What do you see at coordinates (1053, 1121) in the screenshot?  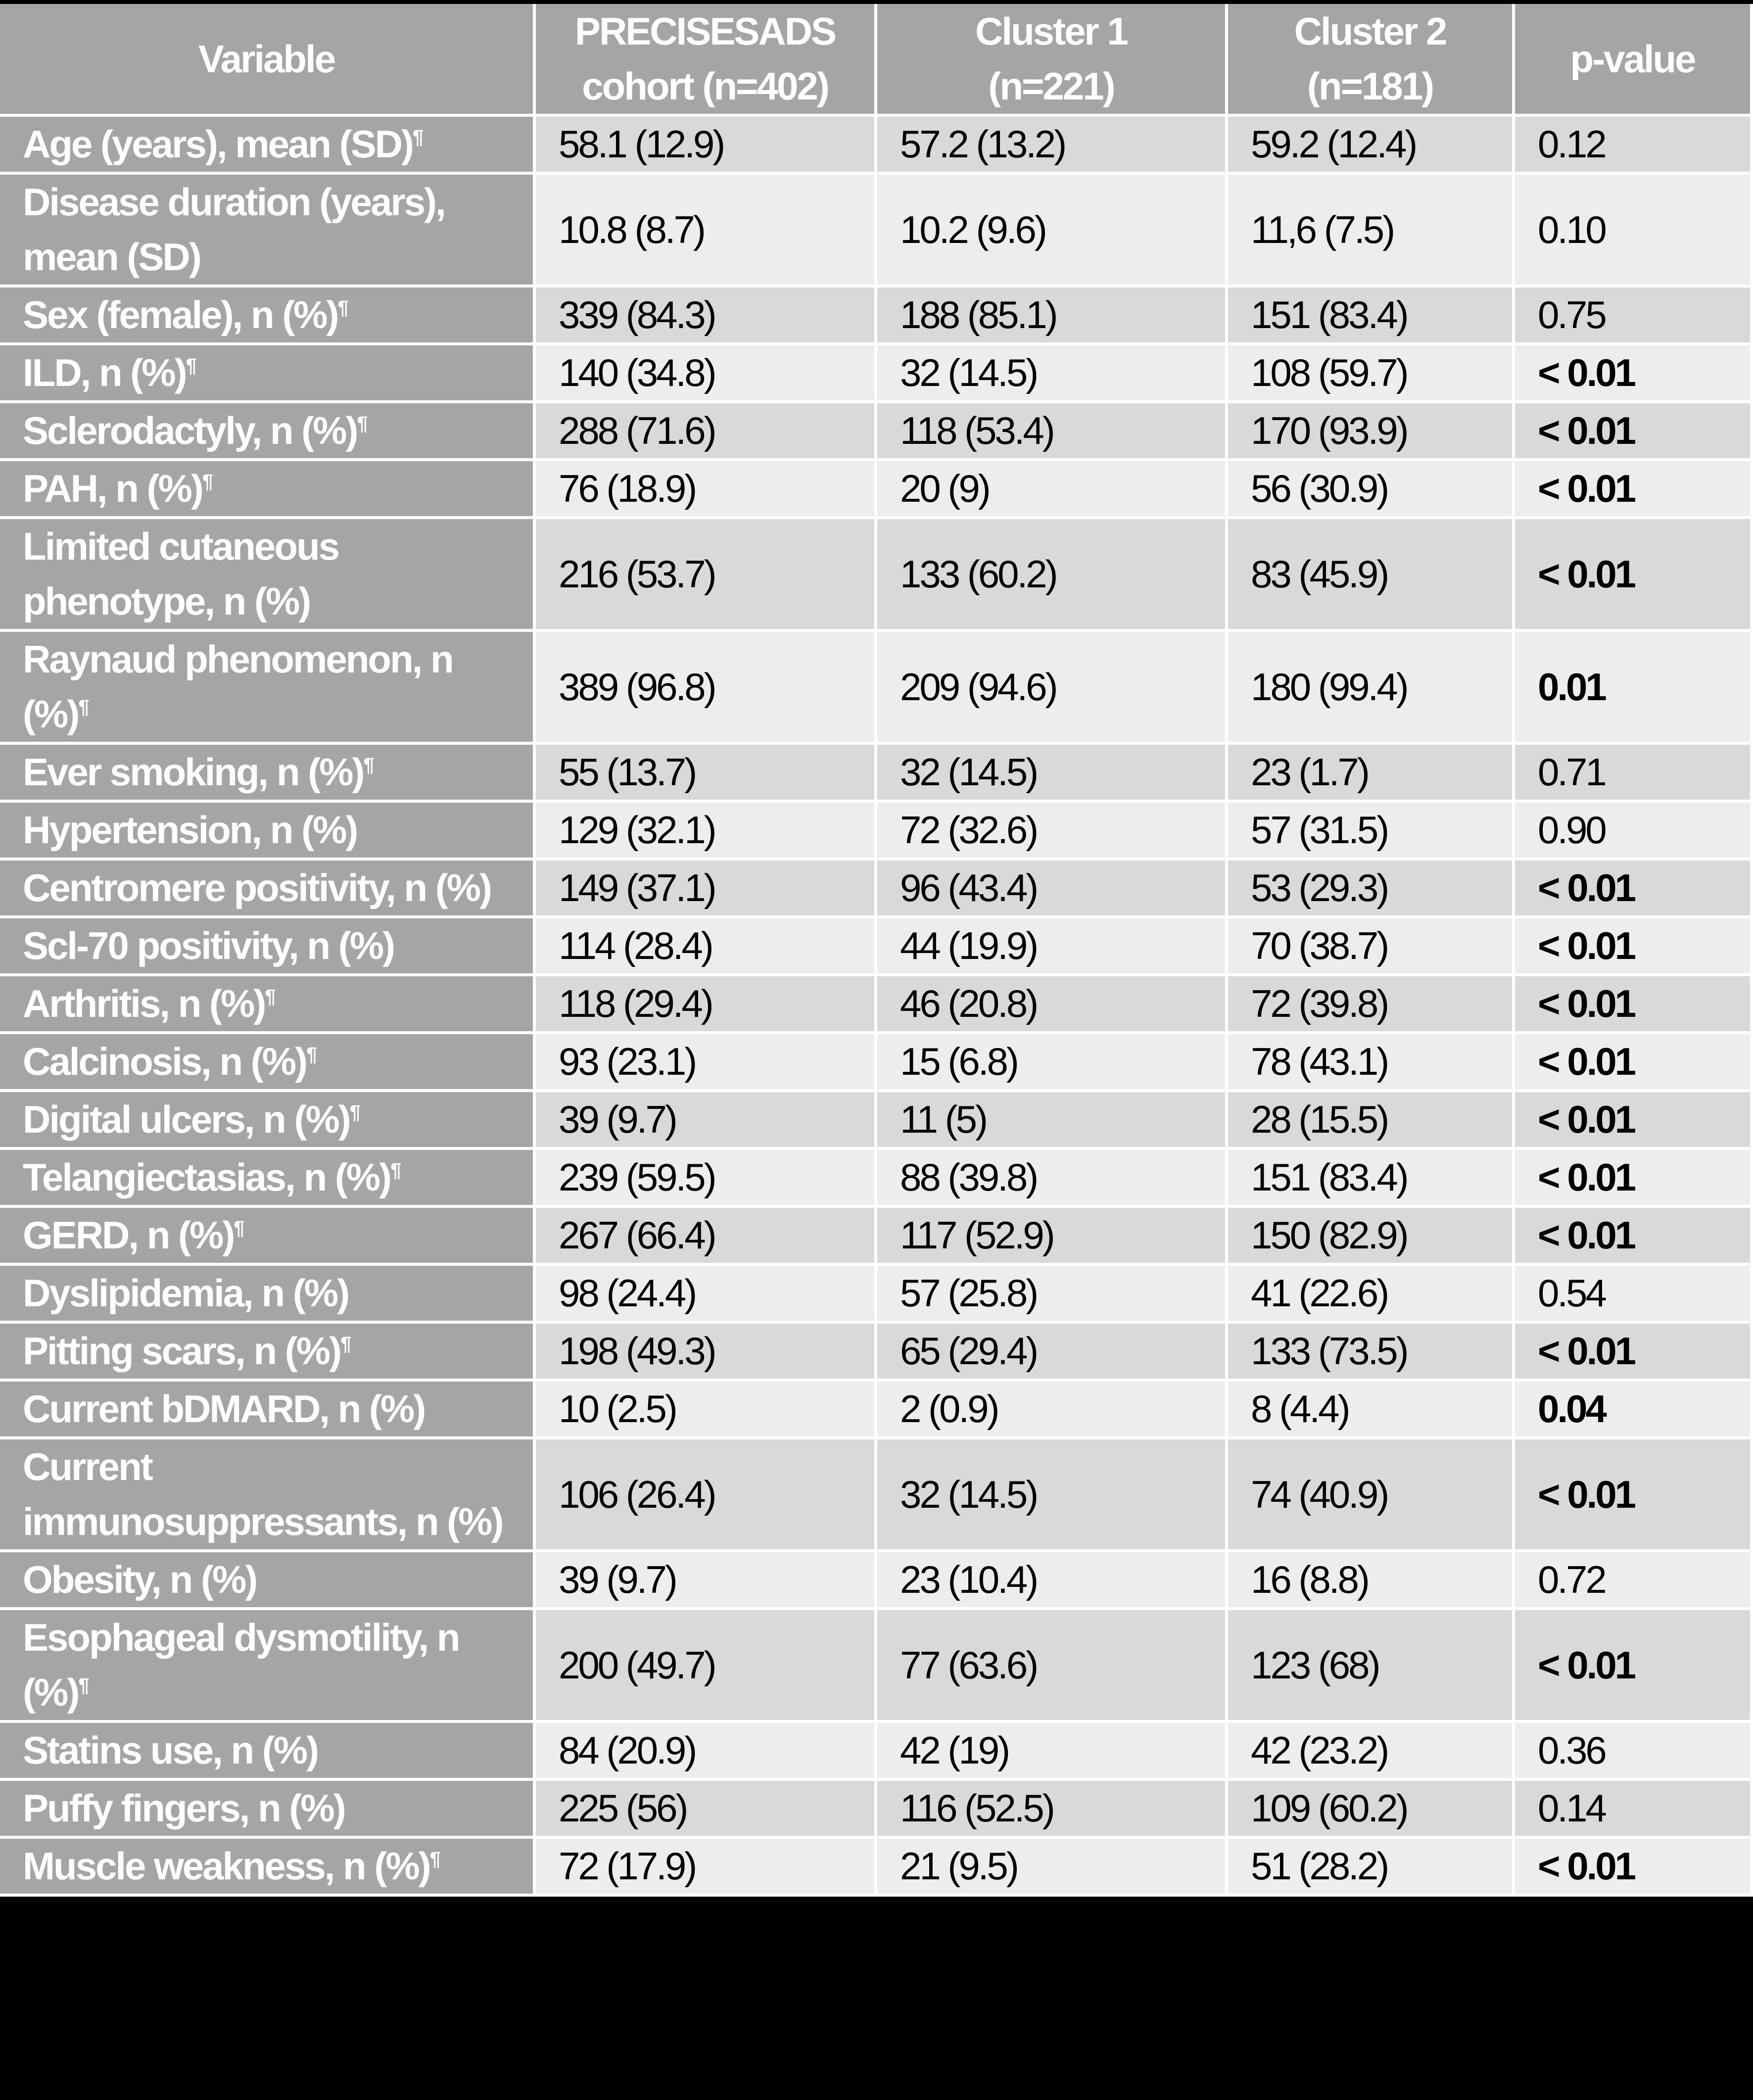 I see `cluster1-value-cell: 11 (5)` at bounding box center [1053, 1121].